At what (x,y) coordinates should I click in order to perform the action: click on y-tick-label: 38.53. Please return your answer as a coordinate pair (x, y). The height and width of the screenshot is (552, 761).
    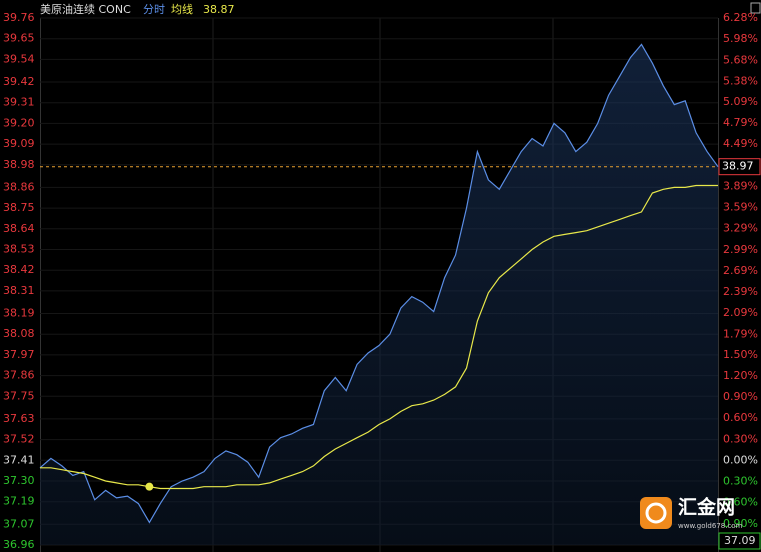
    Looking at the image, I should click on (19, 249).